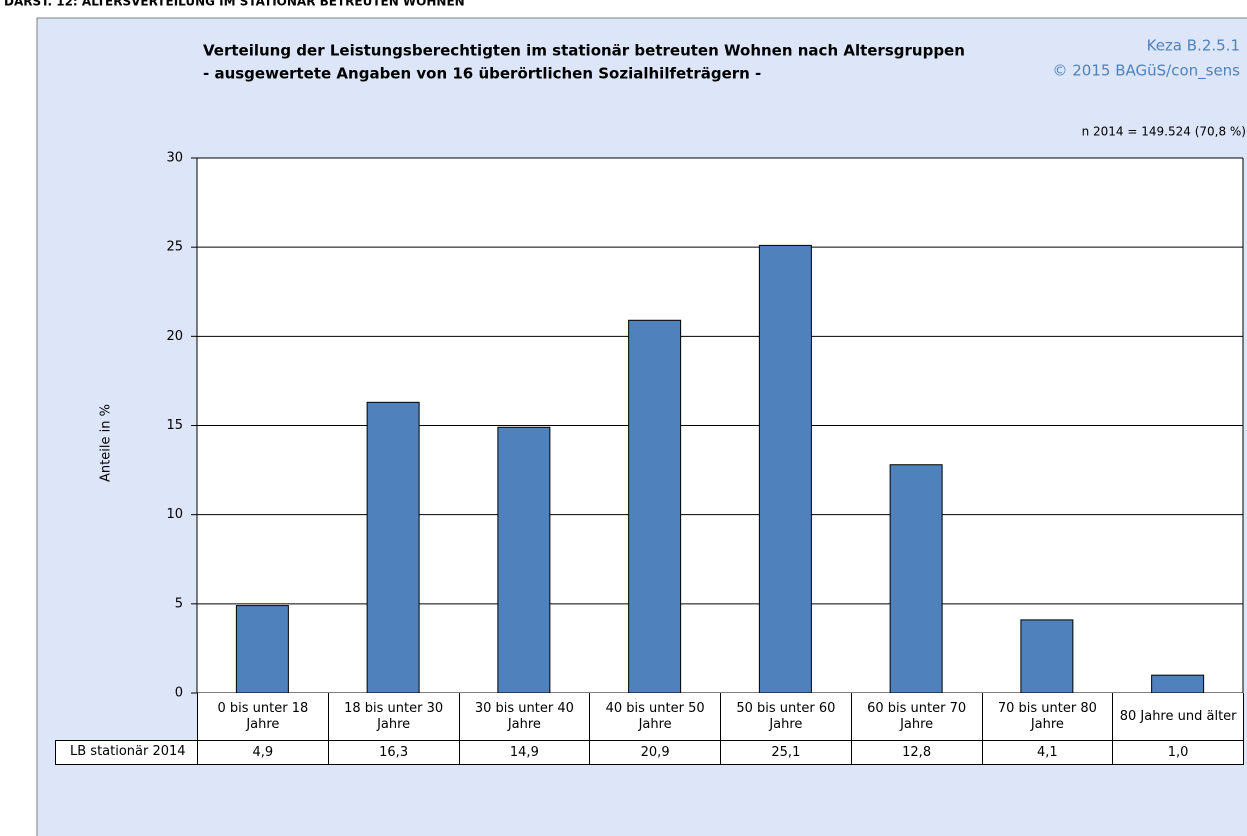 The width and height of the screenshot is (1247, 836). I want to click on y-tick-label: 10, so click(174, 514).